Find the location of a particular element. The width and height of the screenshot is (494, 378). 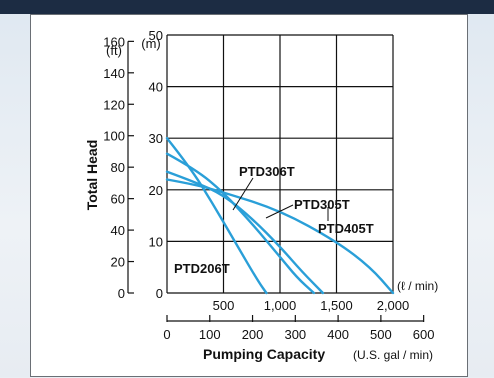

x-lmin-unit-label: (ℓ / min) is located at coordinates (417, 286).